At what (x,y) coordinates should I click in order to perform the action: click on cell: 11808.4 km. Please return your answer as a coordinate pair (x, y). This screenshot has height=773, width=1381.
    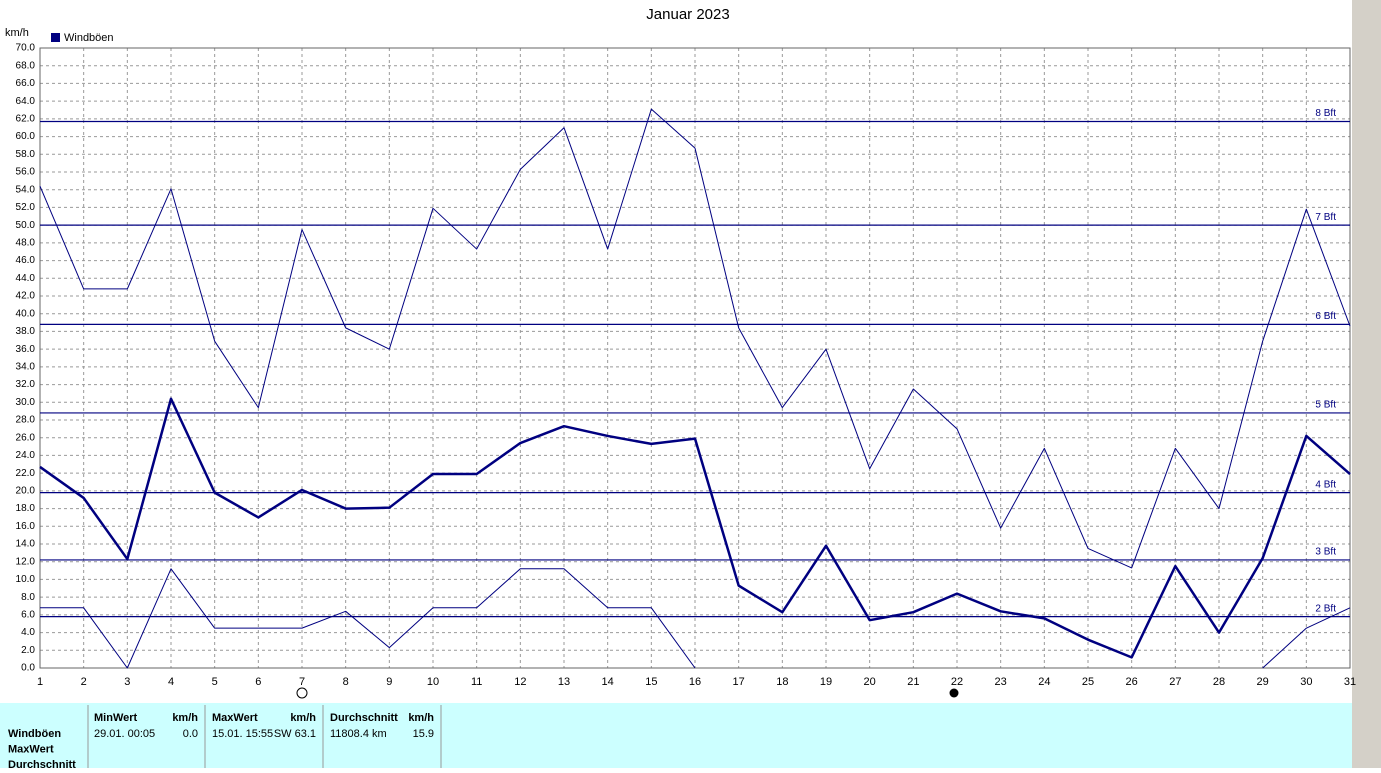
    Looking at the image, I should click on (358, 734).